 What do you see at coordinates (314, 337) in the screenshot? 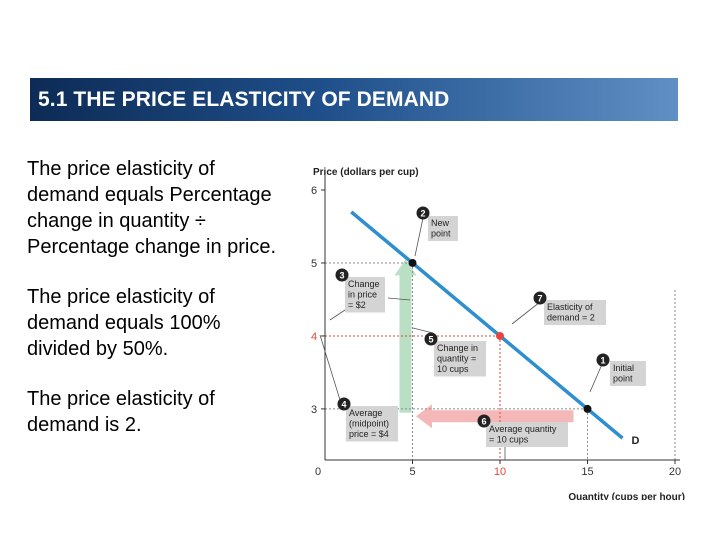
I see `y-tick-label: 4` at bounding box center [314, 337].